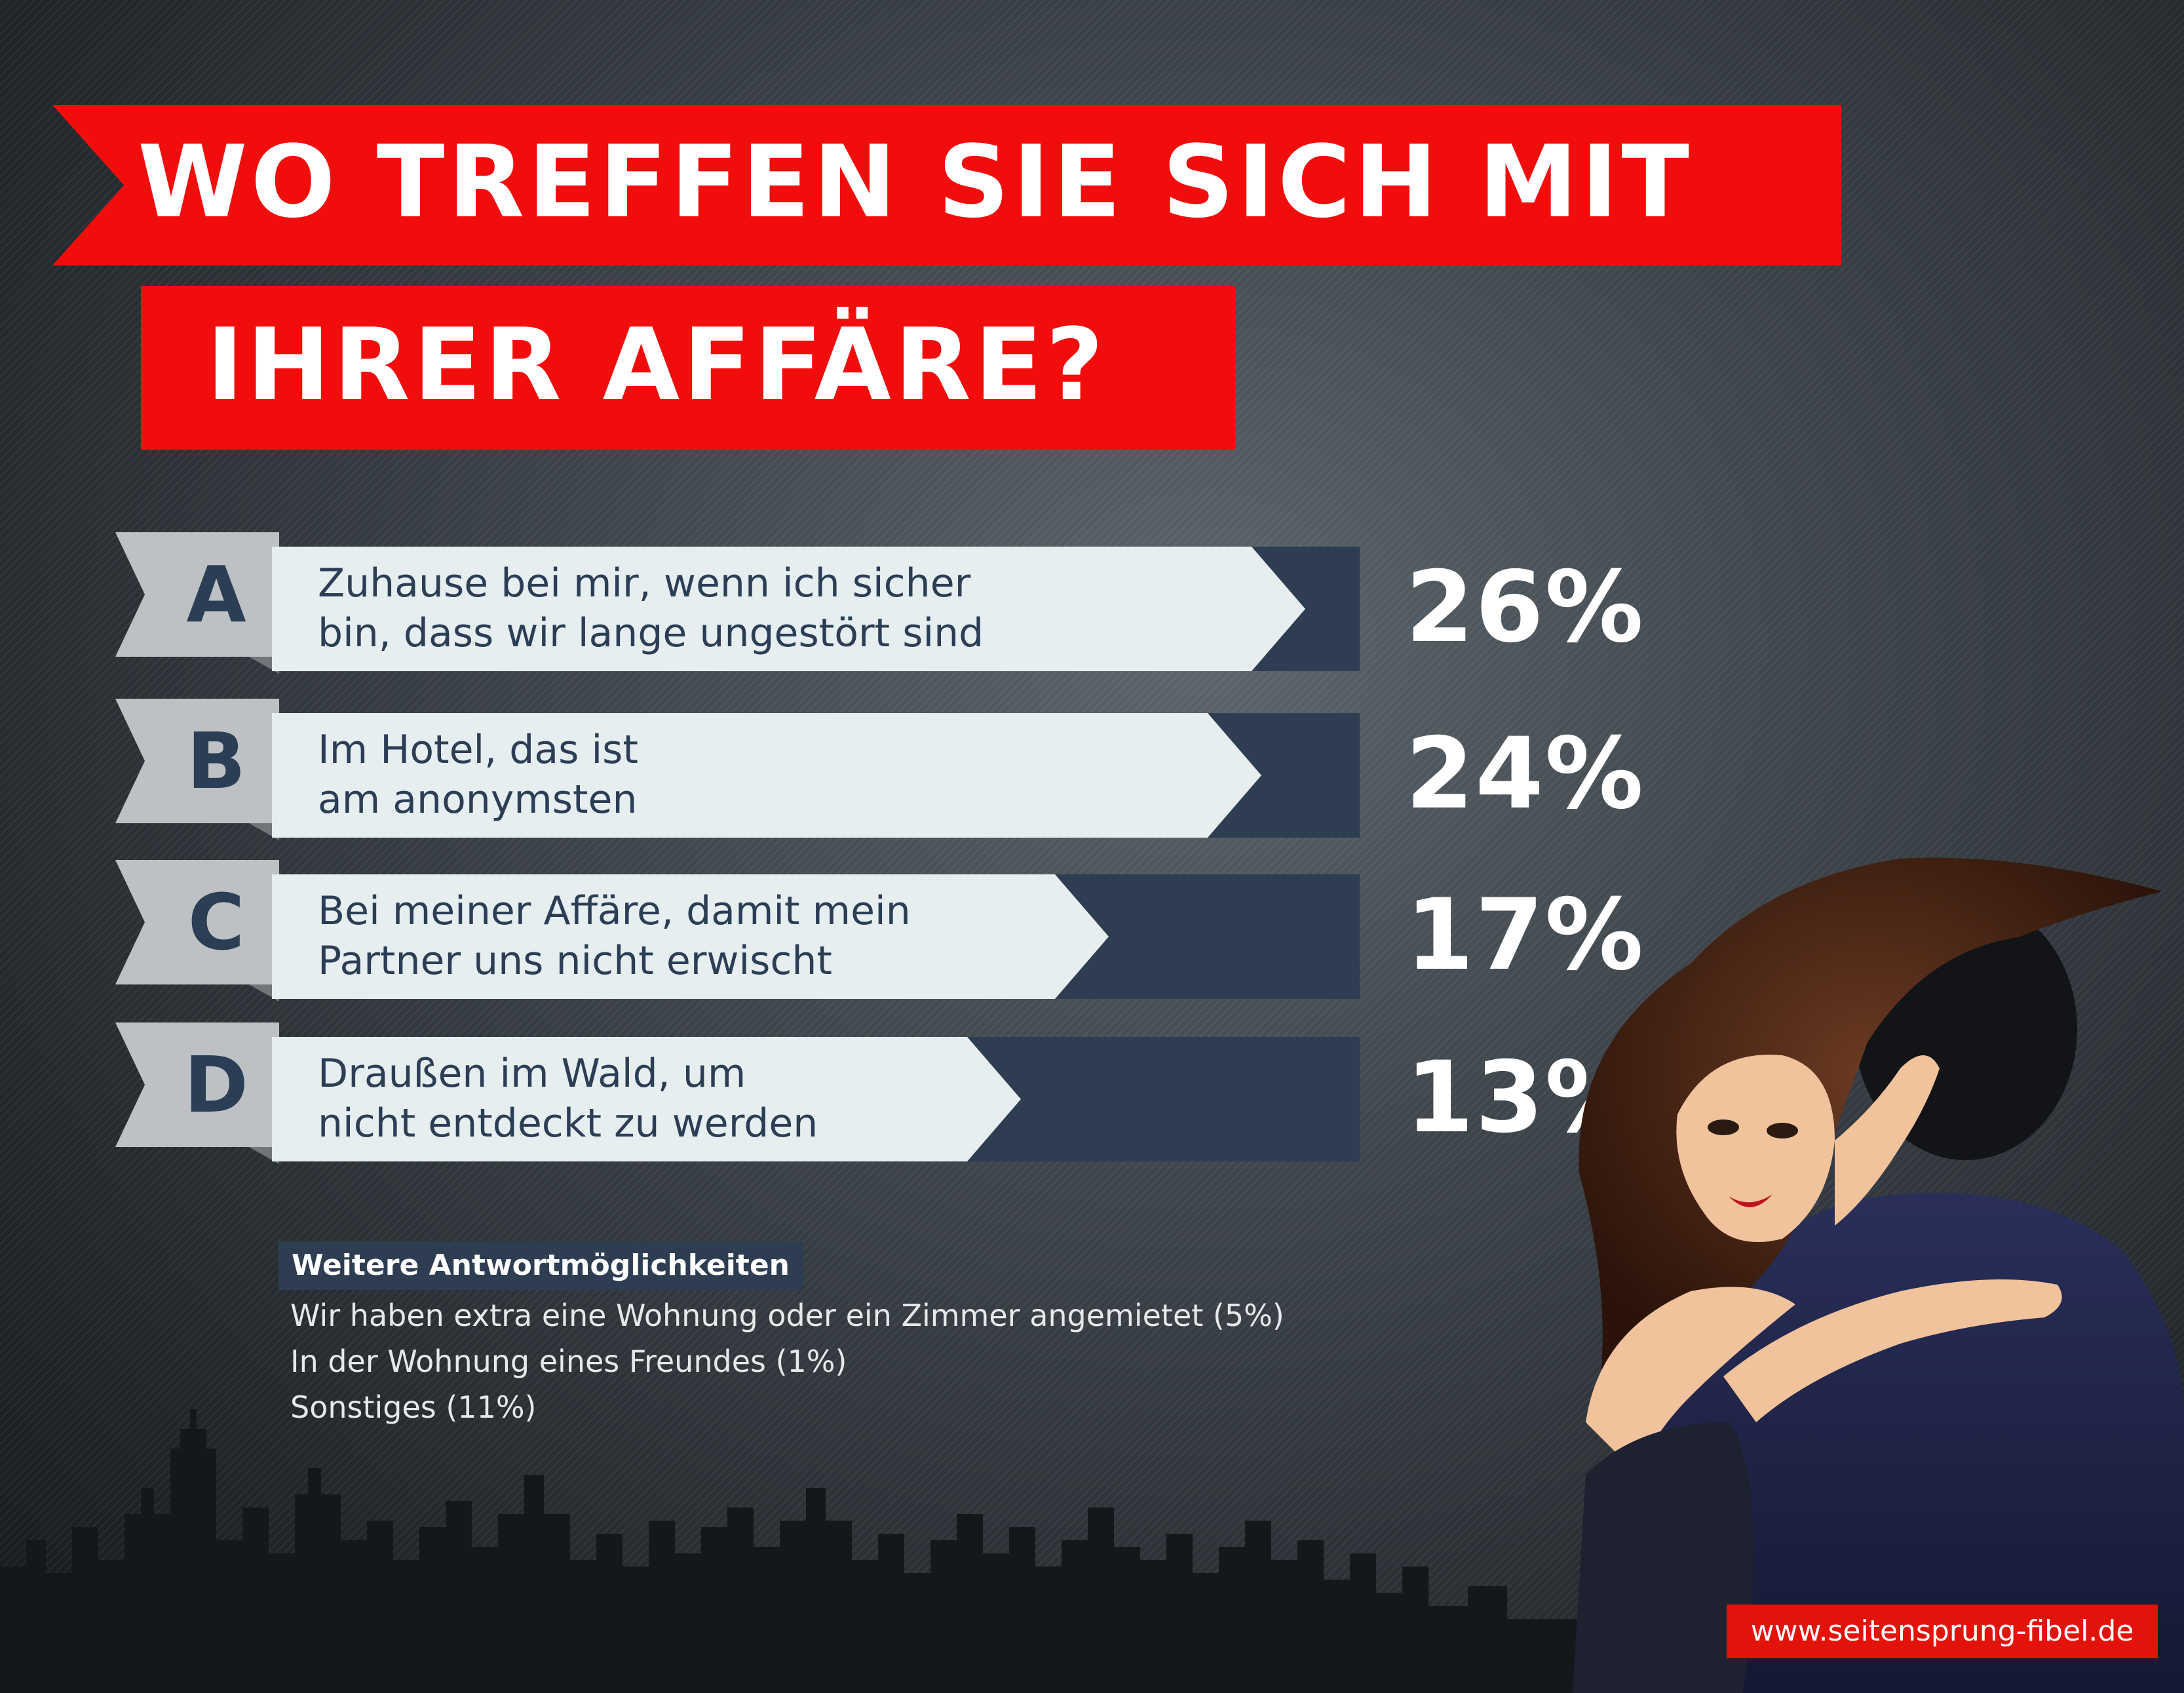 Image resolution: width=2184 pixels, height=1693 pixels. Describe the element at coordinates (1525, 774) in the screenshot. I see `percent-value: 24%` at that location.